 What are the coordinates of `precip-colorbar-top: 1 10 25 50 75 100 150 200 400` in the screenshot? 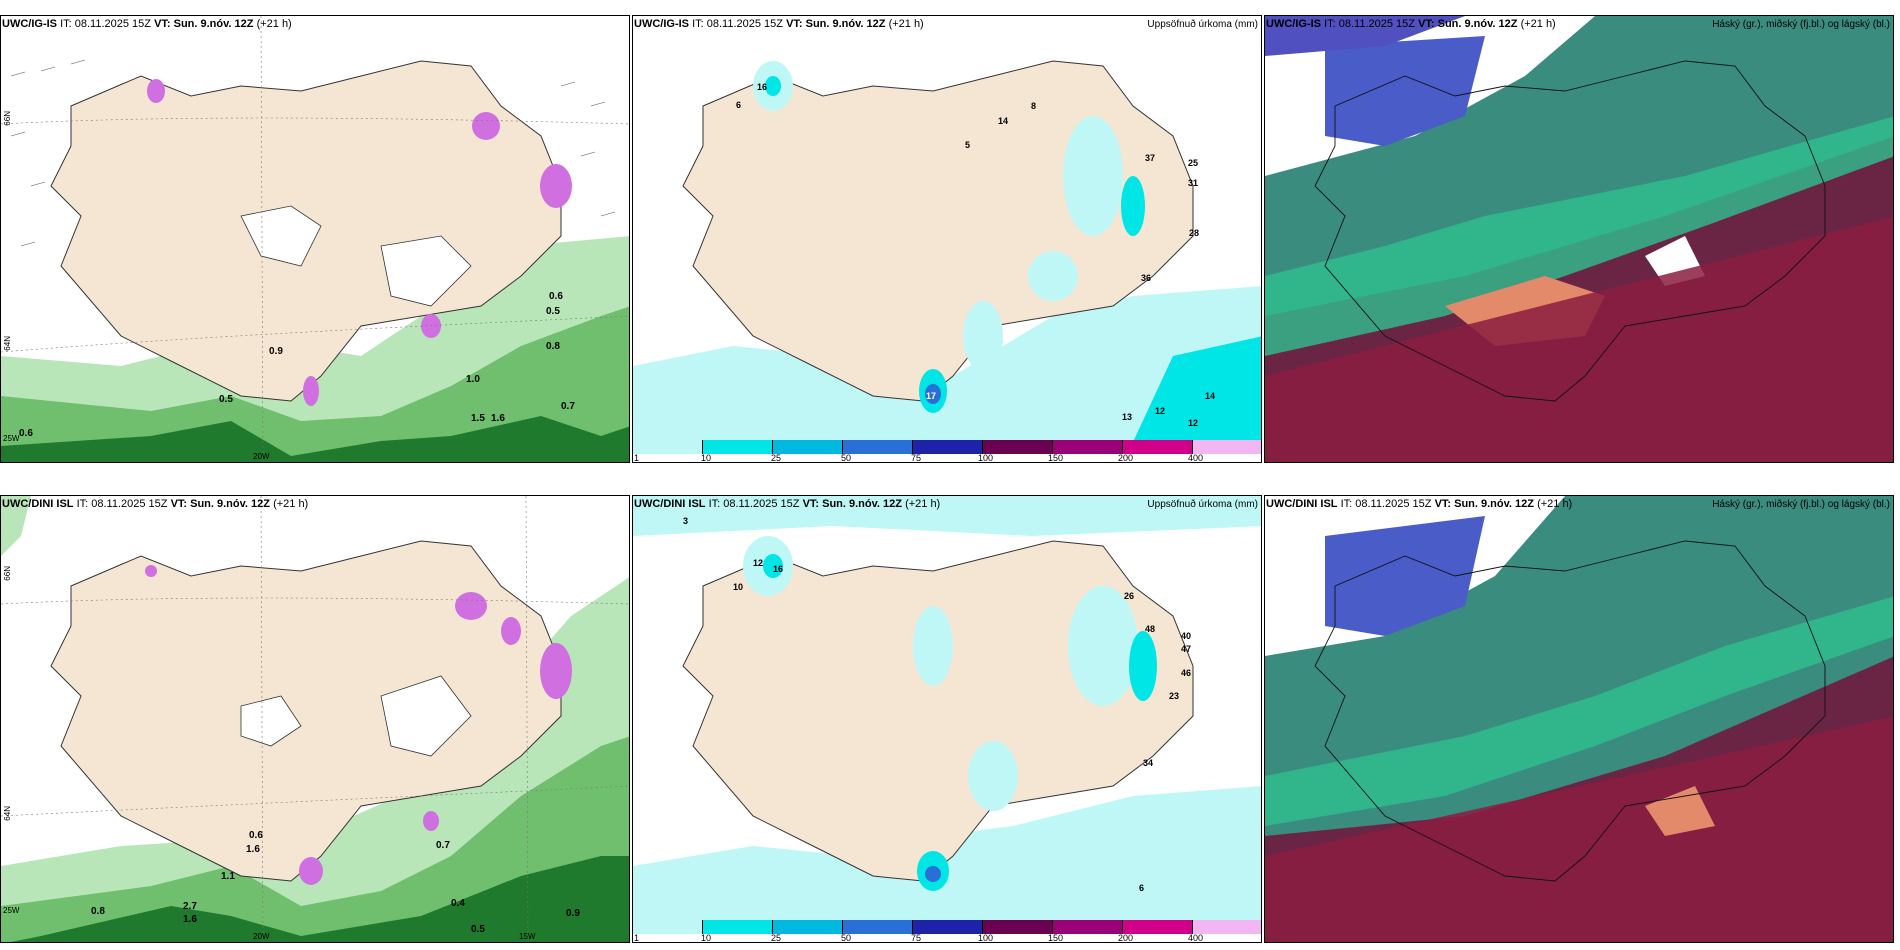 It's located at (947, 451).